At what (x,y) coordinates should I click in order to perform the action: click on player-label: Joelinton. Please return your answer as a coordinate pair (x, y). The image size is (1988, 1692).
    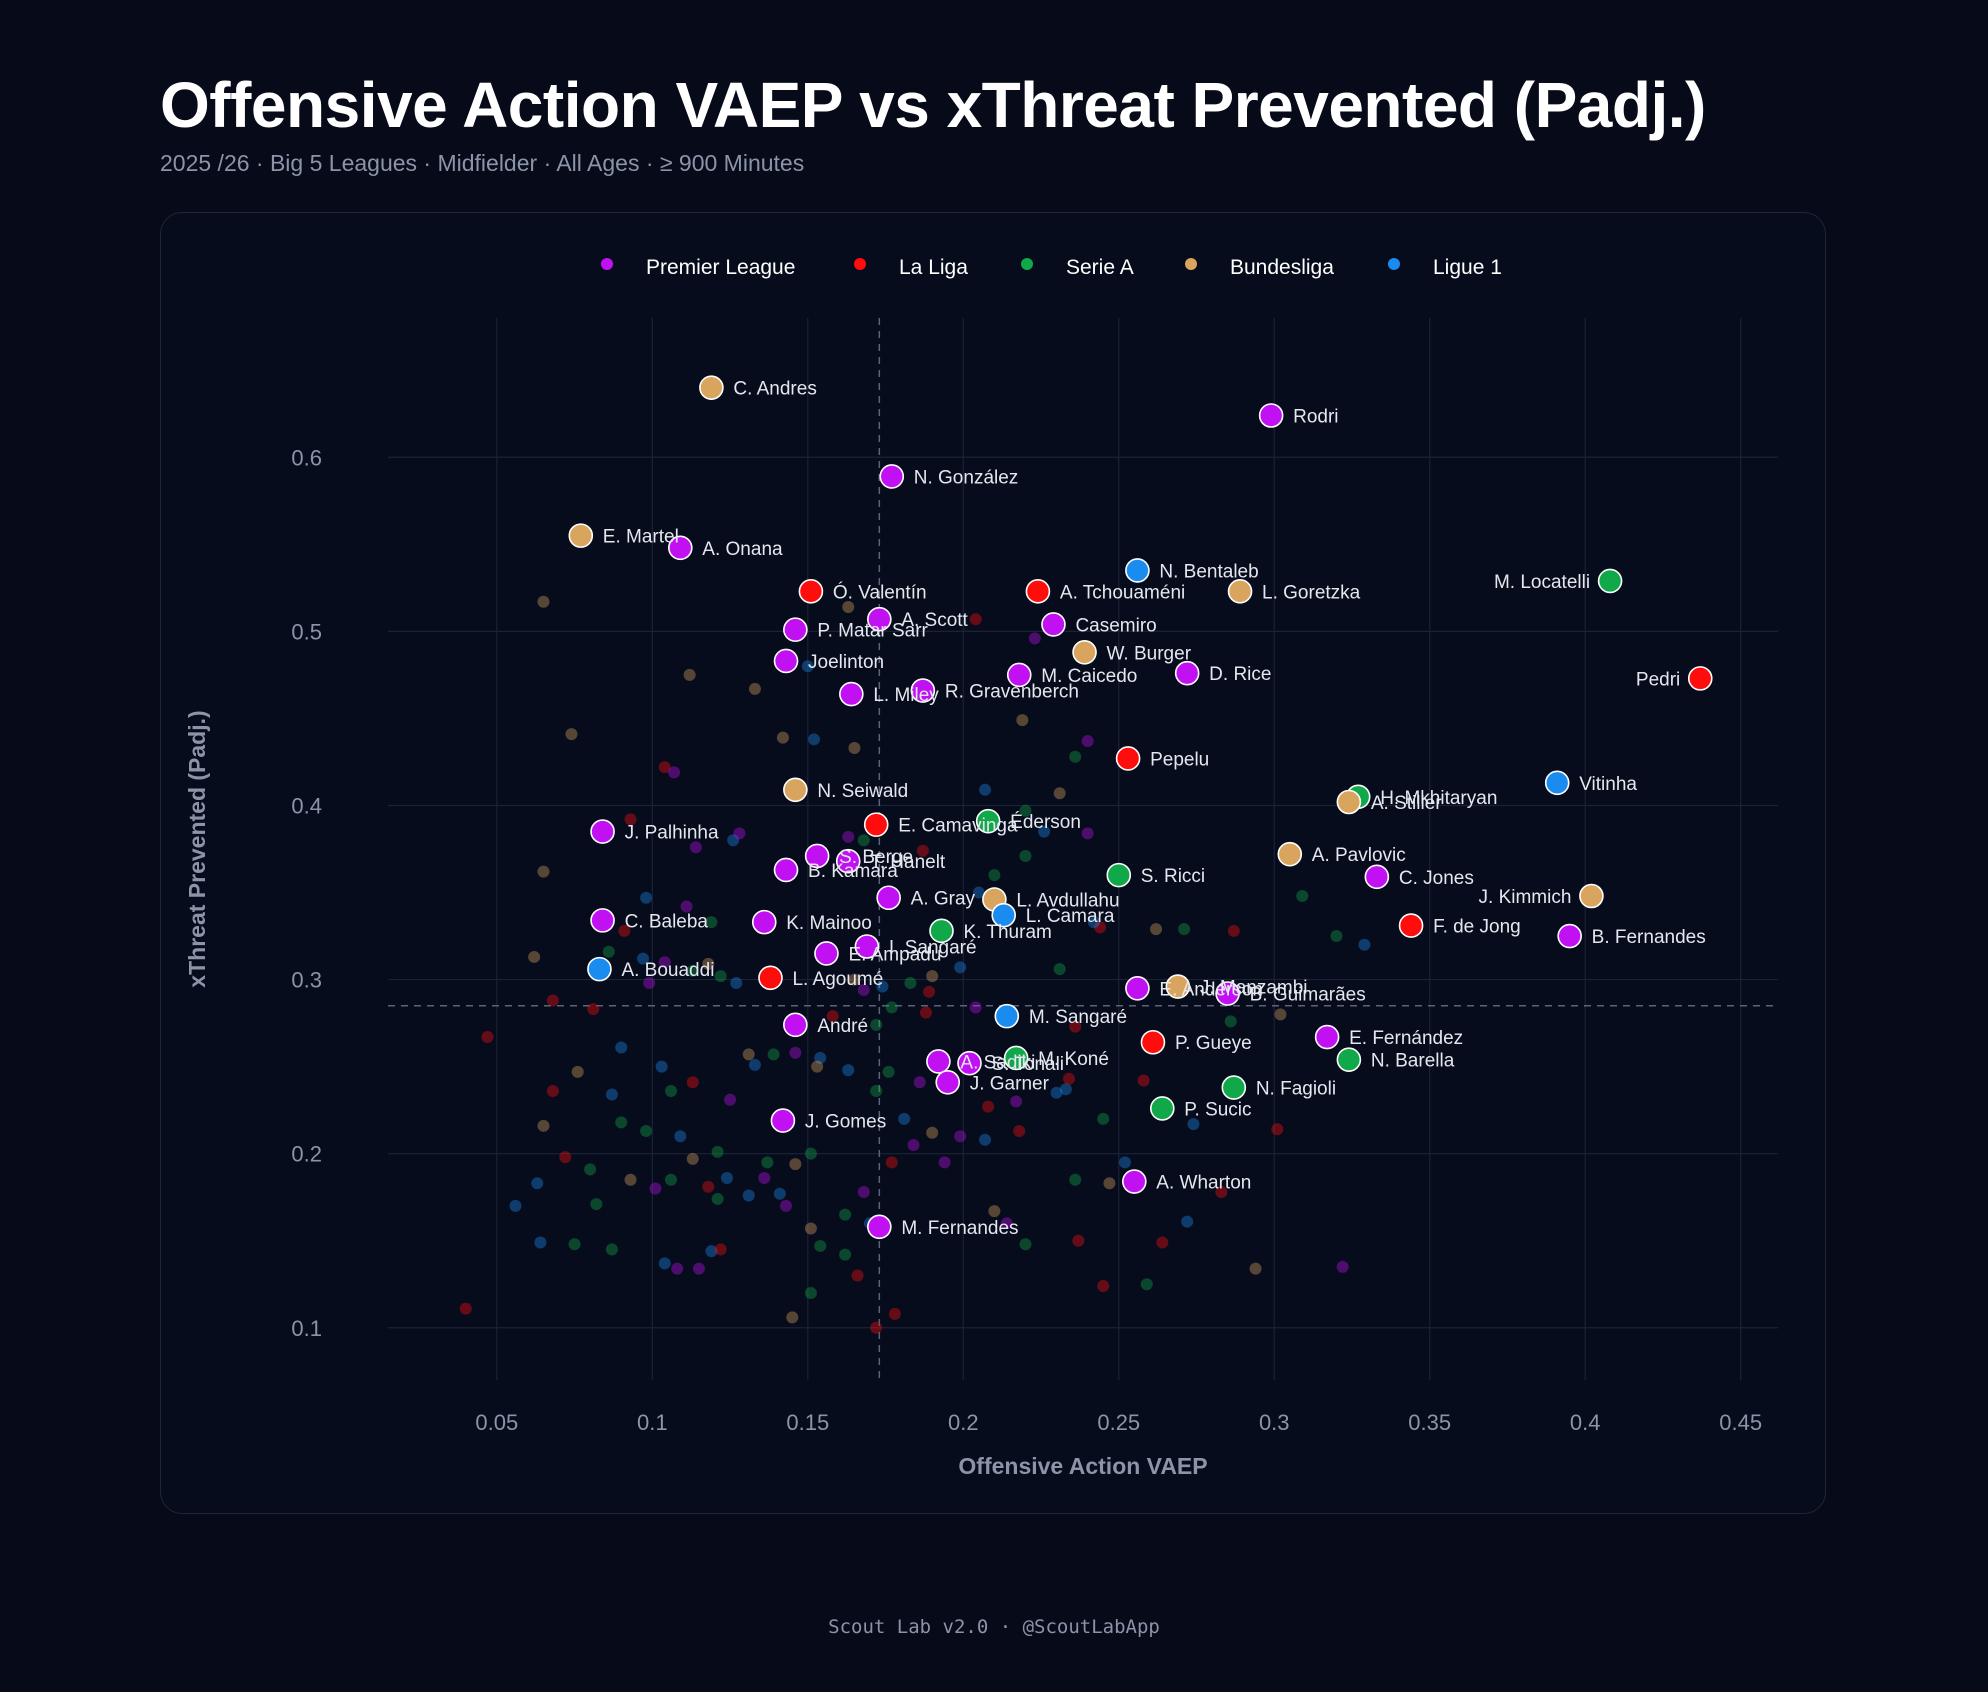
    Looking at the image, I should click on (846, 662).